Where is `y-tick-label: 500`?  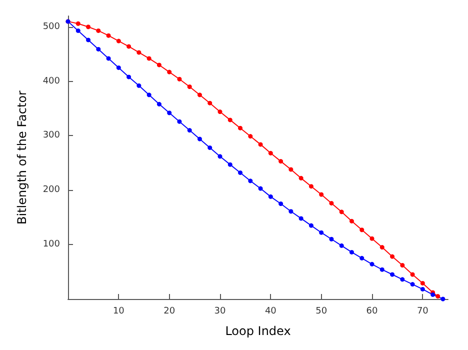 y-tick-label: 500 is located at coordinates (51, 27).